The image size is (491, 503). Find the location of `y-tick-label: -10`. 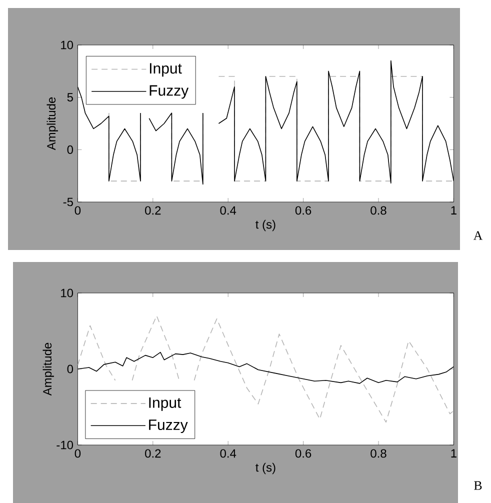

y-tick-label: -10 is located at coordinates (65, 445).